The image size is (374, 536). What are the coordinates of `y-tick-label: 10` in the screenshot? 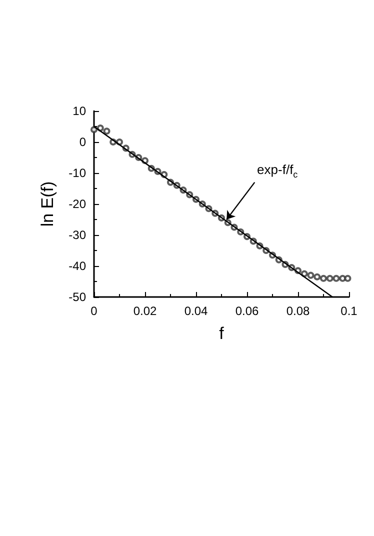 It's located at (79, 111).